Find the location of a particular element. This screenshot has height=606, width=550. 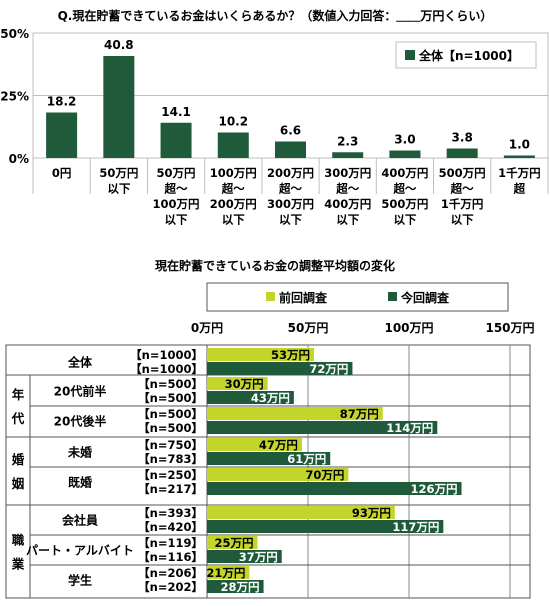

chart2-legend-label: 前回調査 is located at coordinates (303, 297).